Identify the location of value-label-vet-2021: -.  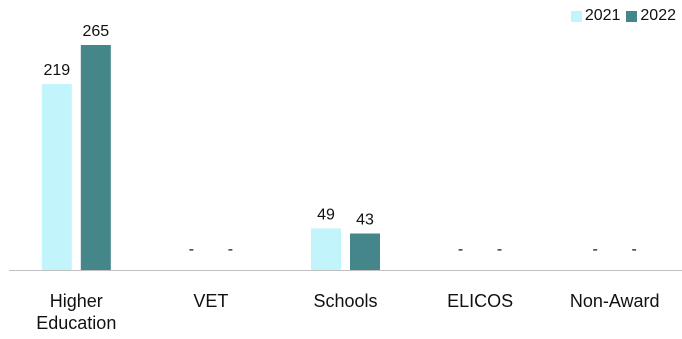
(191, 249).